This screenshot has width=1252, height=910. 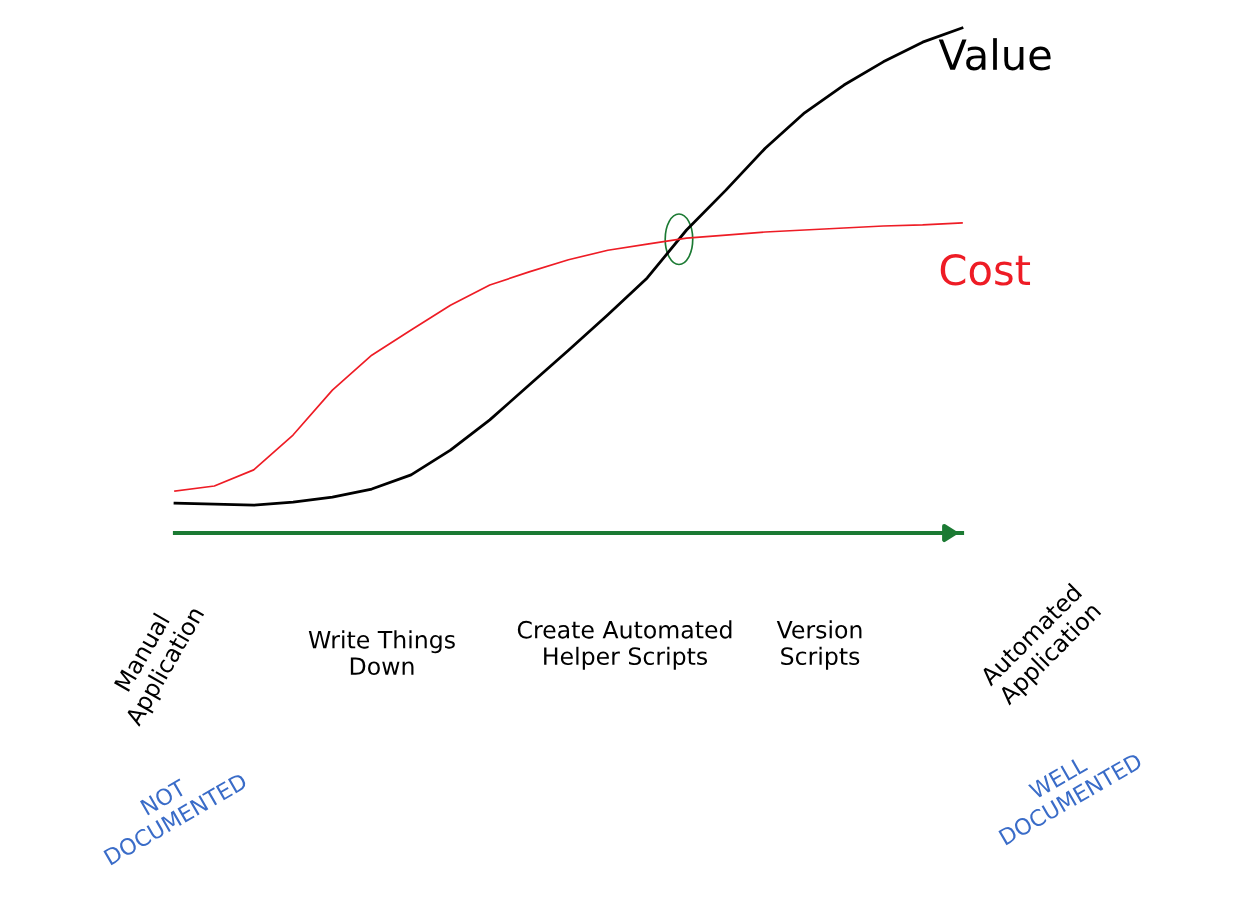 I want to click on text: Write Things Down, so click(x=381, y=653).